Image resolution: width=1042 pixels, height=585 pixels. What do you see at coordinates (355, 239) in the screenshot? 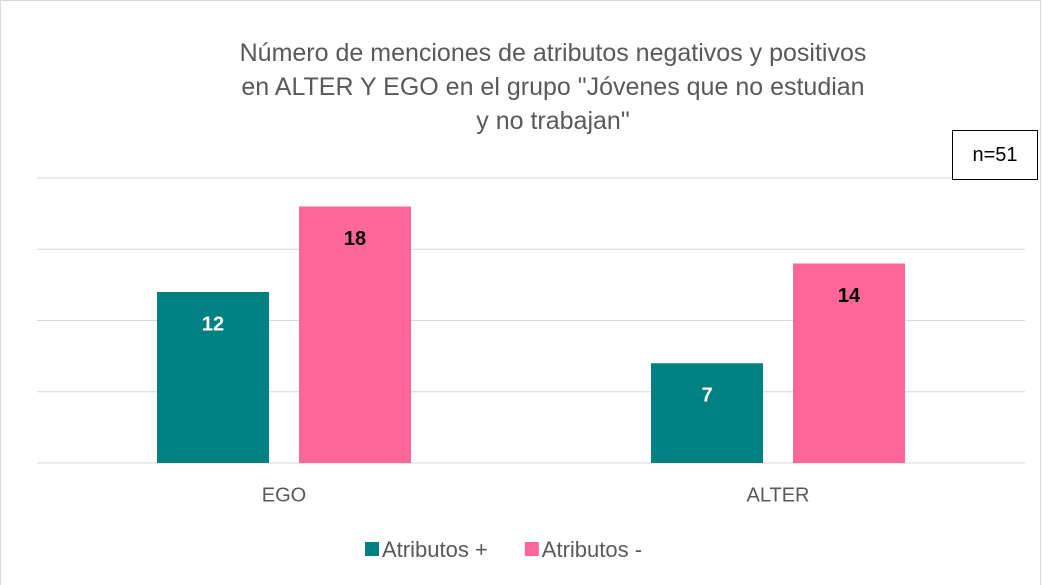
I see `data-label: 18` at bounding box center [355, 239].